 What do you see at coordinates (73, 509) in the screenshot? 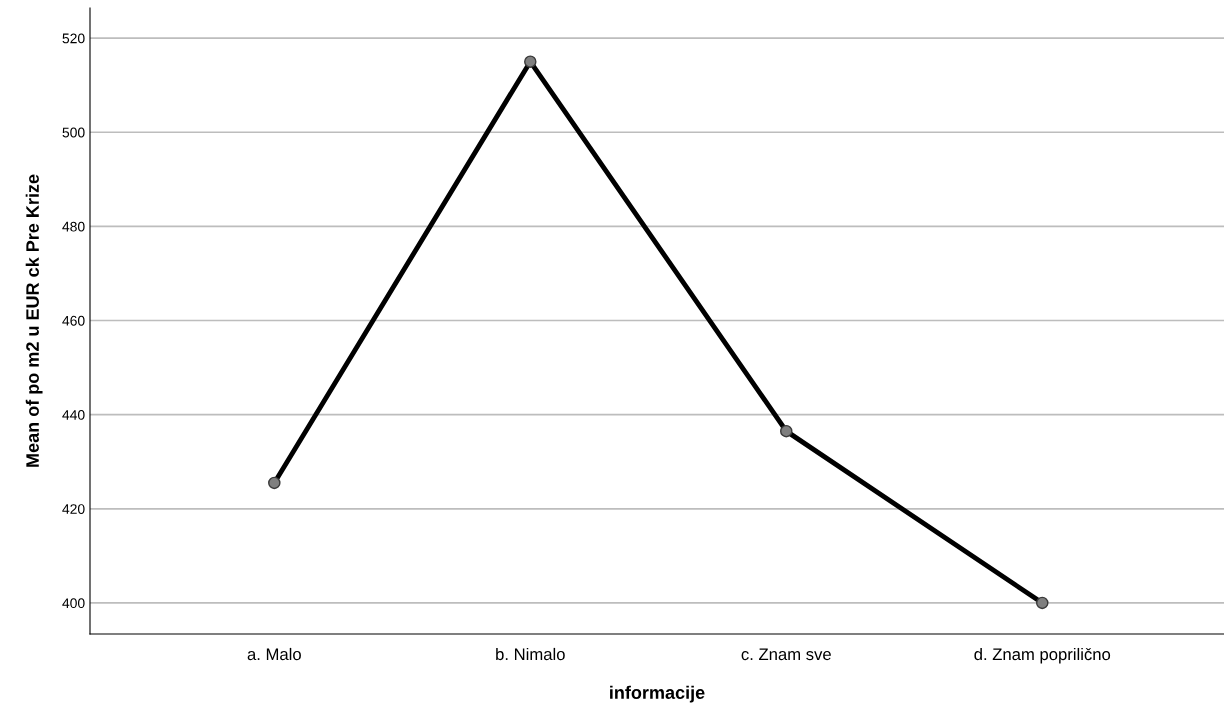
I see `y-tick-label: 420` at bounding box center [73, 509].